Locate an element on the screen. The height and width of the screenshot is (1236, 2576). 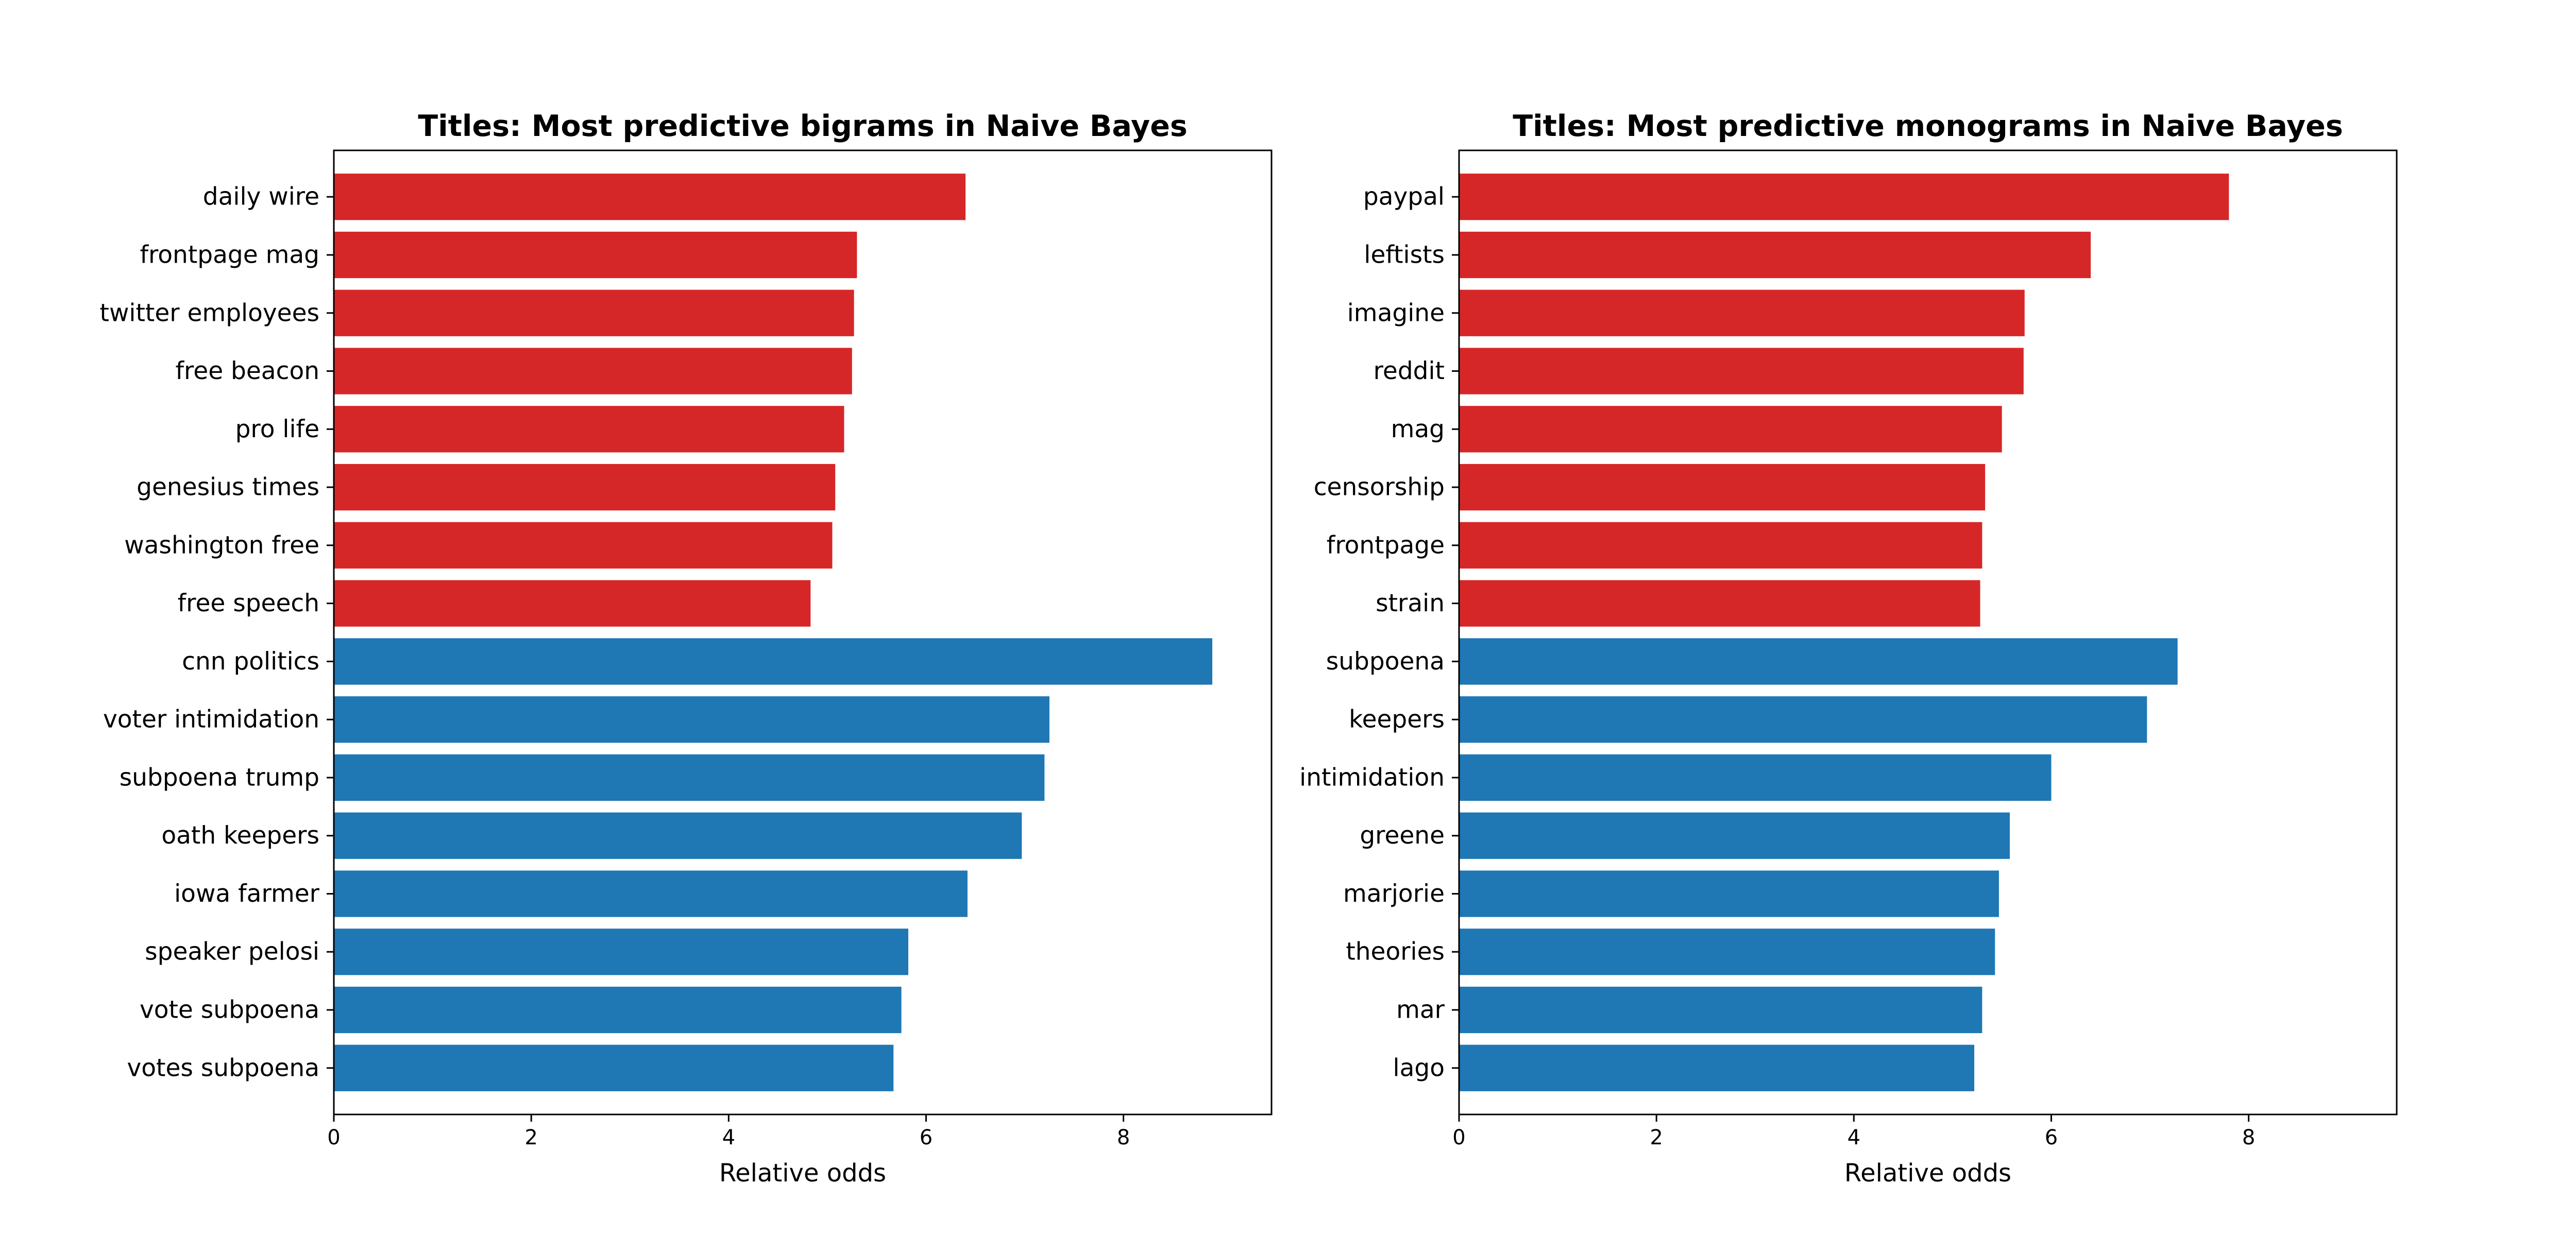
category-label: marjorie is located at coordinates (1394, 894).